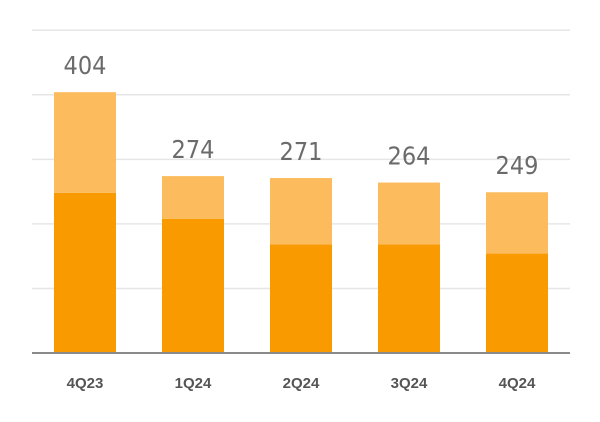 The width and height of the screenshot is (600, 422). Describe the element at coordinates (85, 65) in the screenshot. I see `bar-total-label: 404` at that location.